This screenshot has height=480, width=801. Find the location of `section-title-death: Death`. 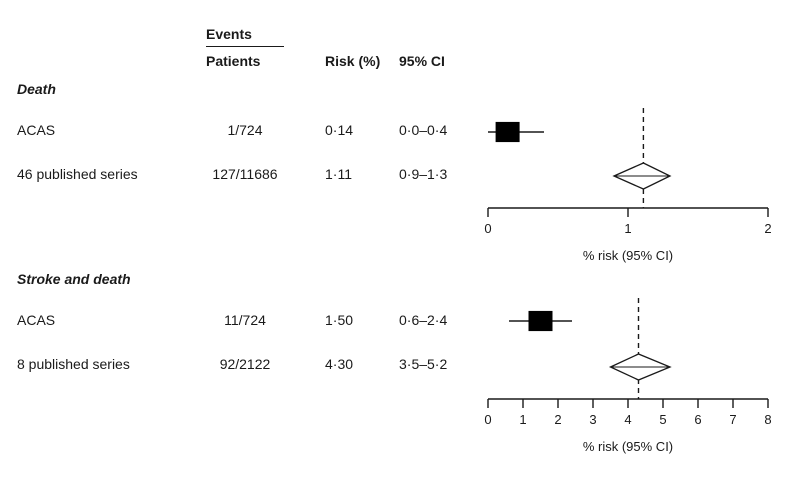

section-title-death: Death is located at coordinates (36, 89).